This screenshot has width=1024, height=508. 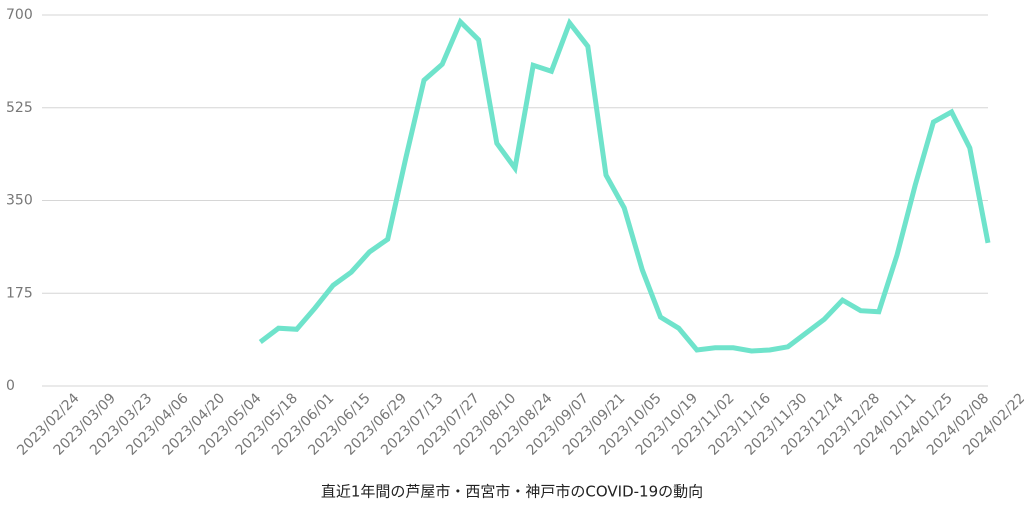 What do you see at coordinates (19, 108) in the screenshot?
I see `y-tick-label: 525` at bounding box center [19, 108].